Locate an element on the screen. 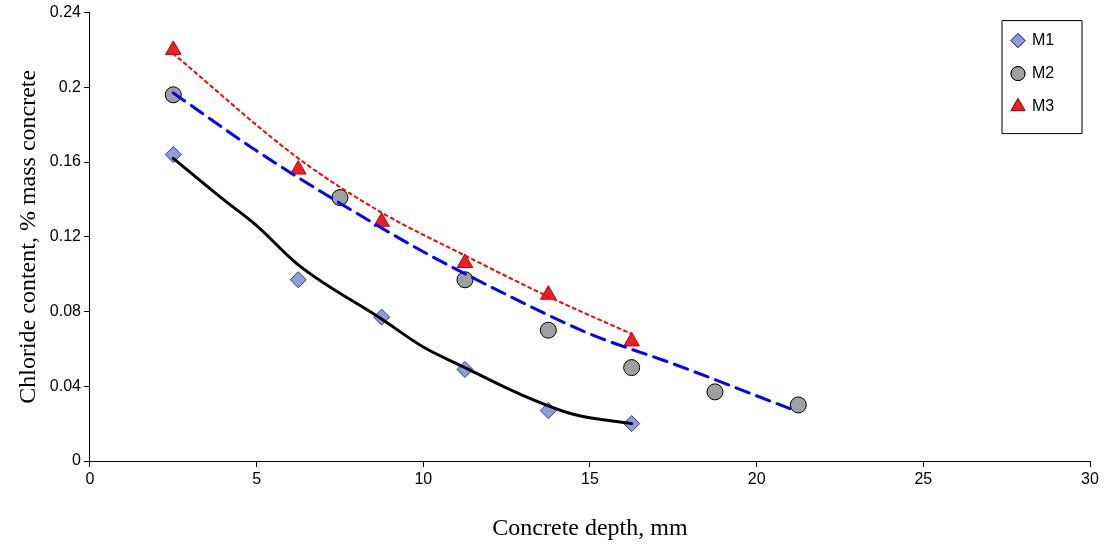 The height and width of the screenshot is (552, 1105). x-tick-label: 30 is located at coordinates (1090, 479).